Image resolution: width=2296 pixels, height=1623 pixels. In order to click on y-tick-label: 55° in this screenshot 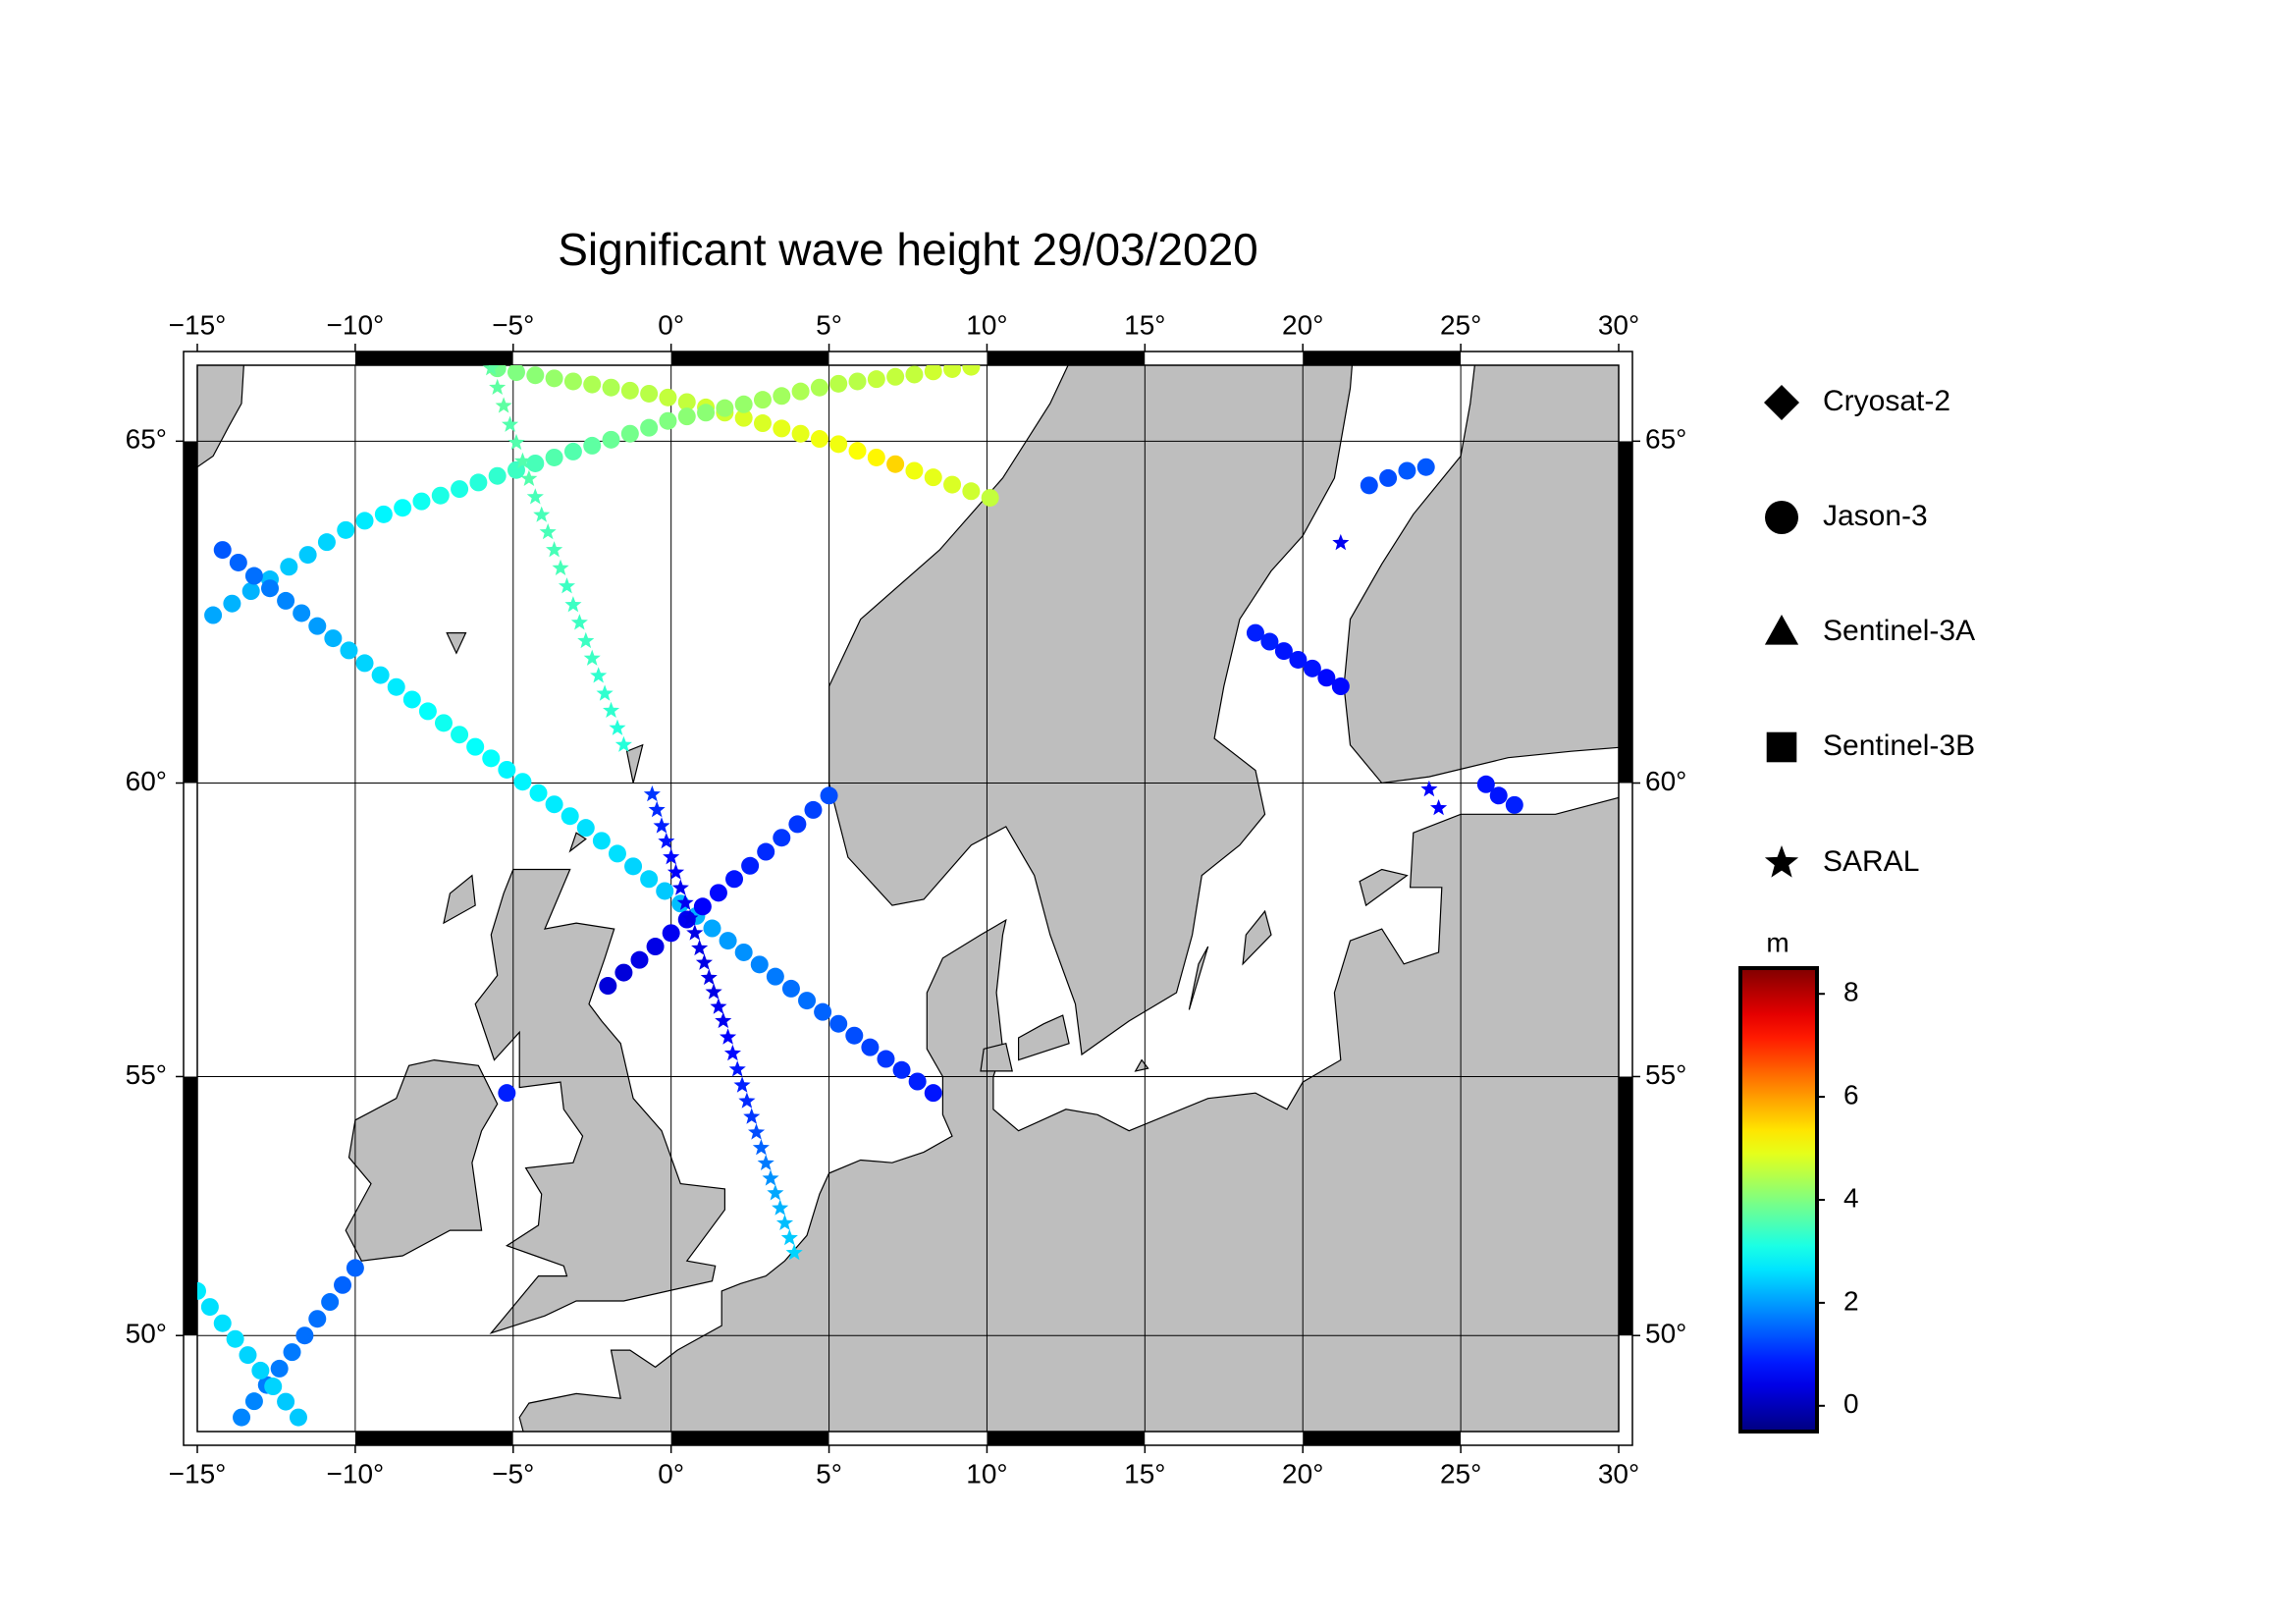, I will do `click(147, 1074)`.